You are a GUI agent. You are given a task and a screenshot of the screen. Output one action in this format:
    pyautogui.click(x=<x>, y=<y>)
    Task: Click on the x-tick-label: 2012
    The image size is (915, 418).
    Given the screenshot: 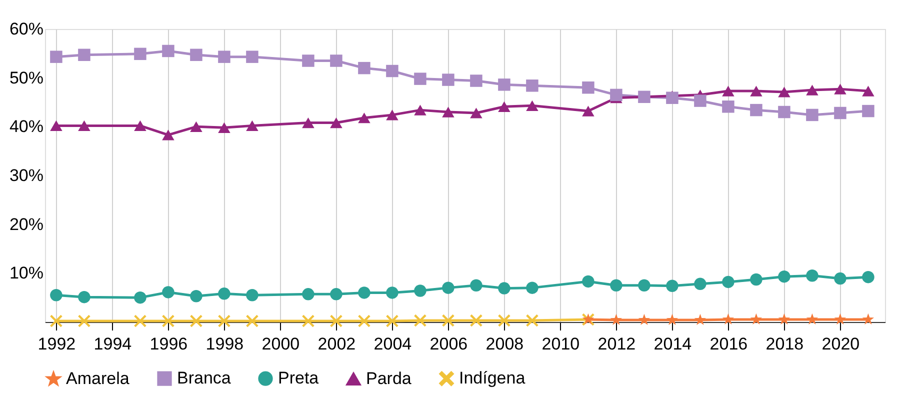 What is the action you would take?
    pyautogui.click(x=617, y=344)
    